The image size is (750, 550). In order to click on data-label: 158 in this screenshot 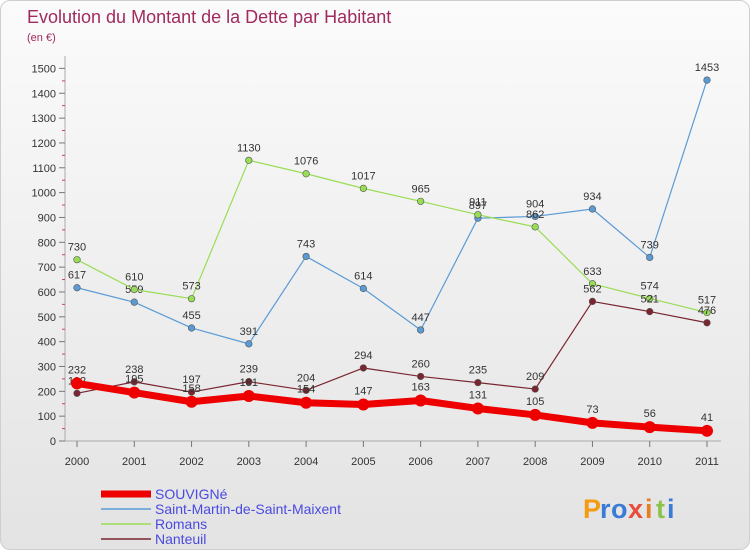, I will do `click(191, 389)`.